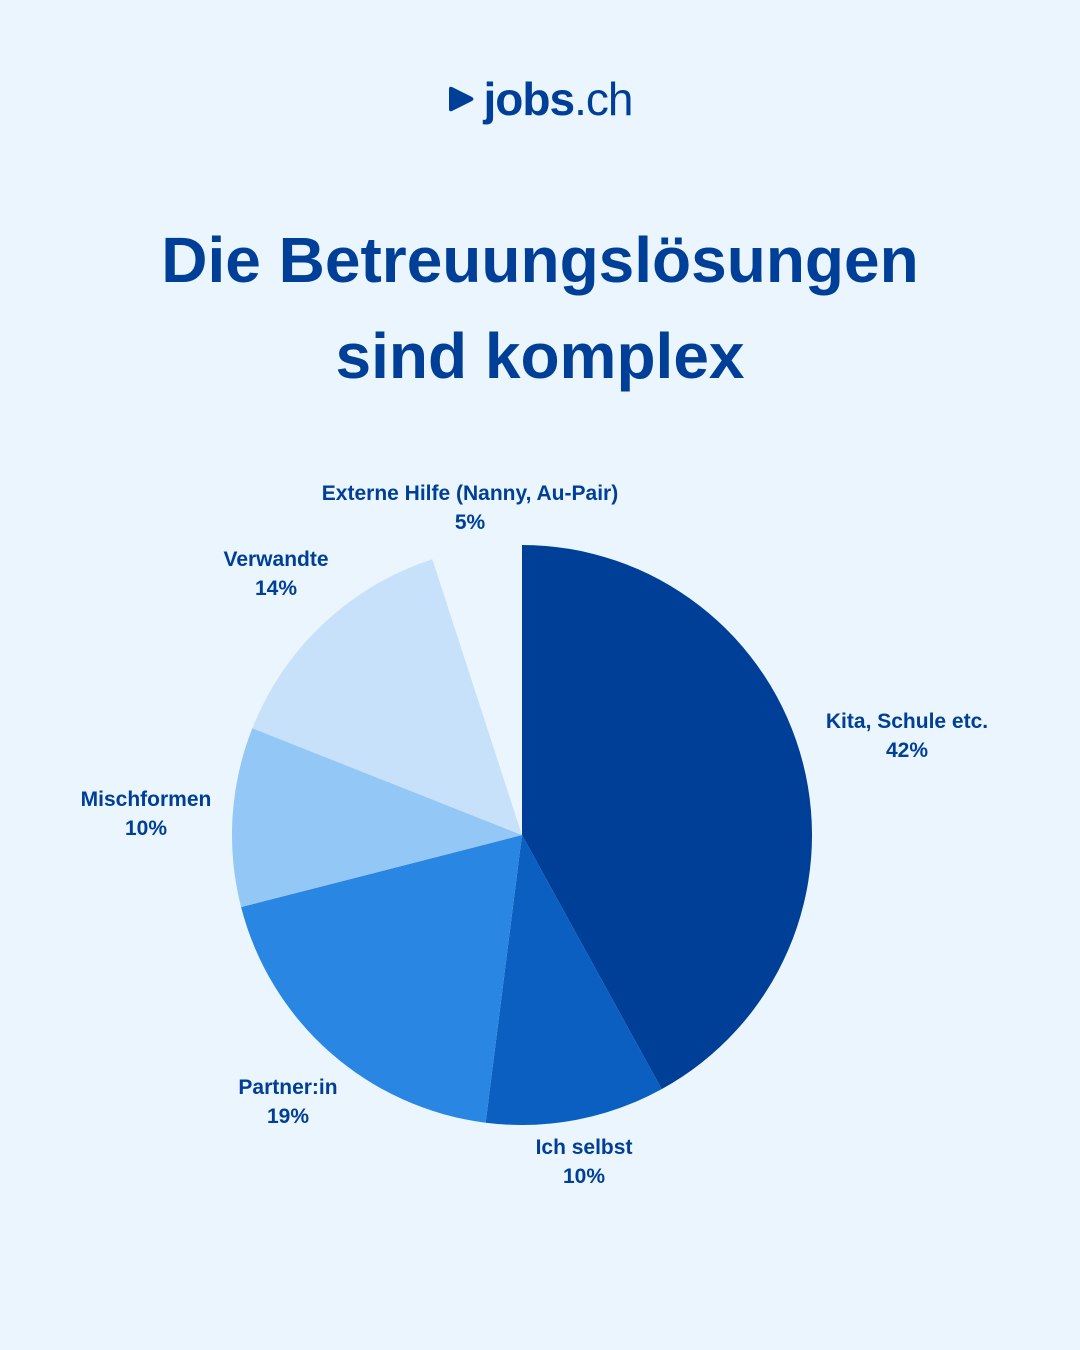 The width and height of the screenshot is (1080, 1350). What do you see at coordinates (907, 721) in the screenshot?
I see `slice-label-name: Kita, Schule etc.` at bounding box center [907, 721].